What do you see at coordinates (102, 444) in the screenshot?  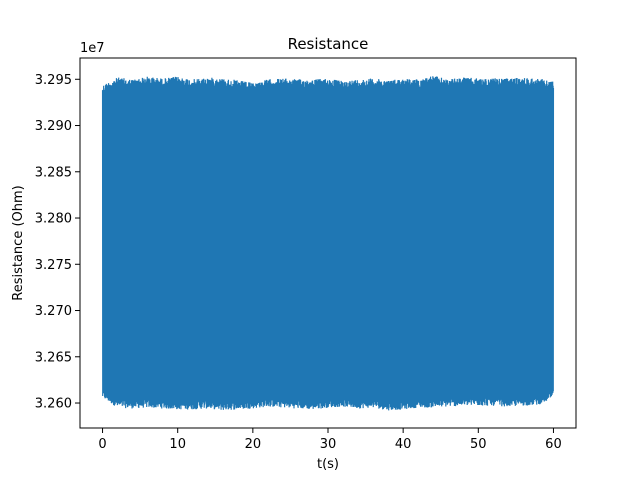 I see `x-tick-label: 0` at bounding box center [102, 444].